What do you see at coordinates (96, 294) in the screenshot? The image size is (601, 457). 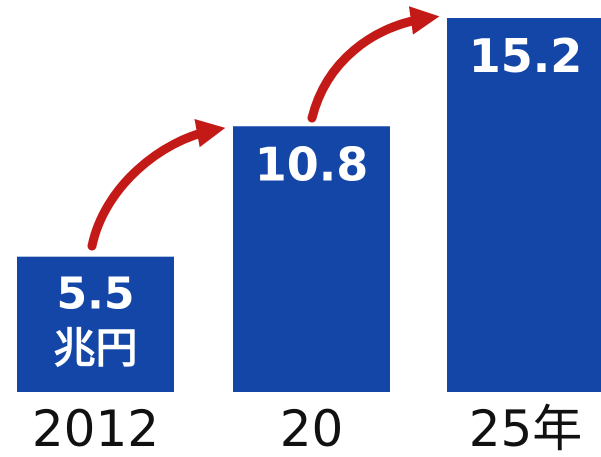 I see `bar-value-label-2012: 5.5` at bounding box center [96, 294].